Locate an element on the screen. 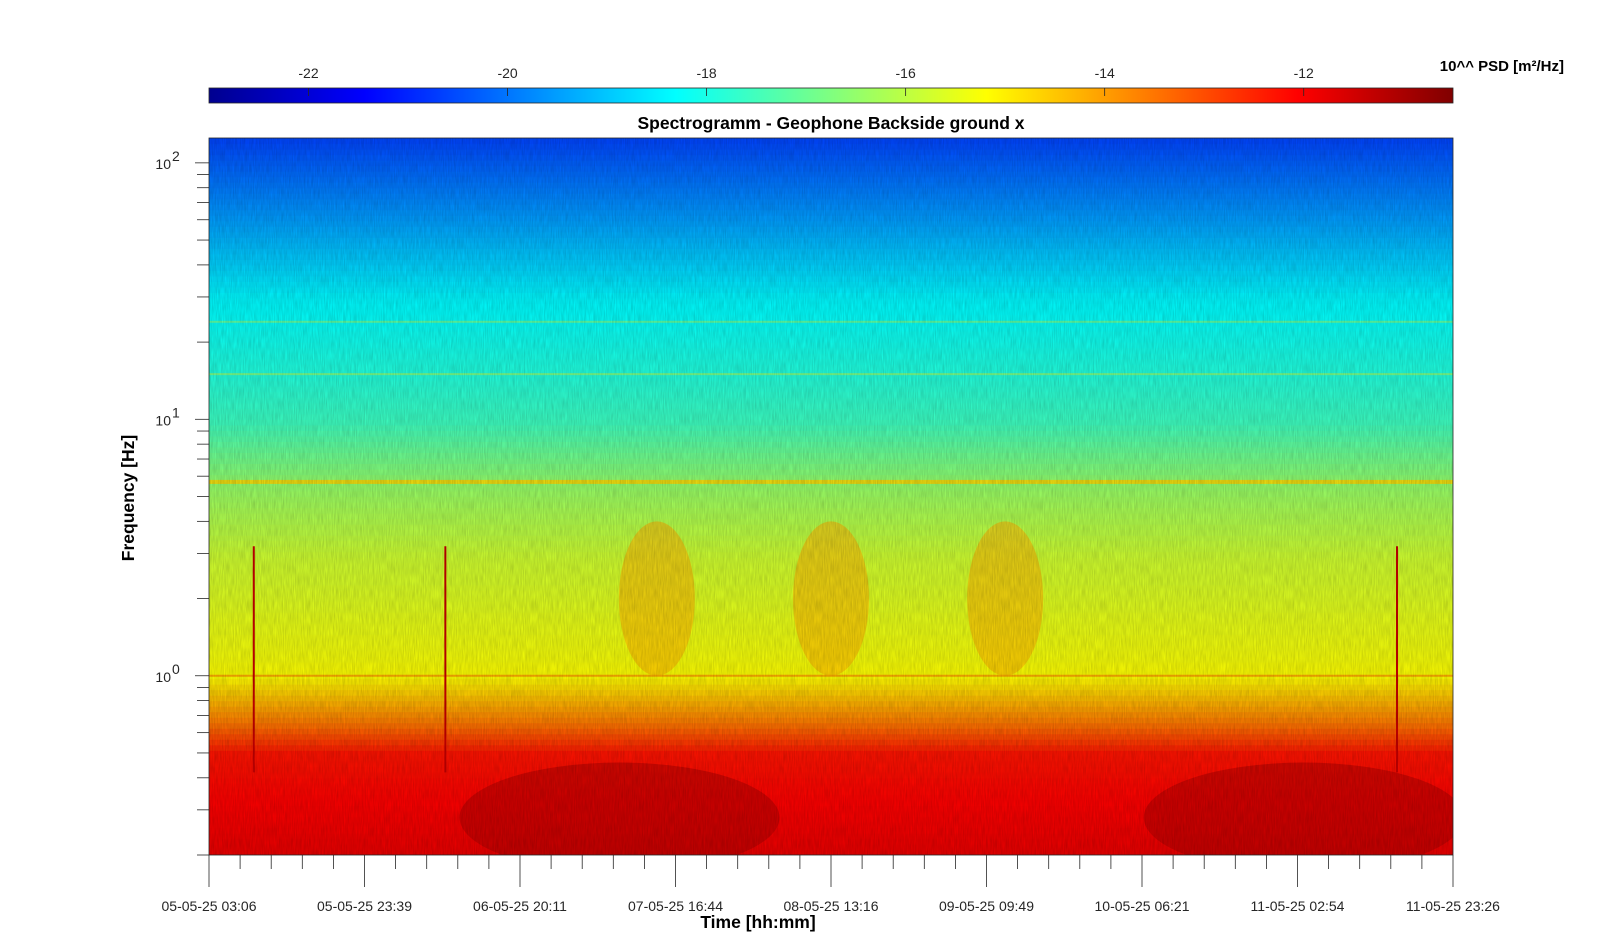 This screenshot has width=1600, height=948. x-tick-label: 05-05-25 23:39 is located at coordinates (364, 906).